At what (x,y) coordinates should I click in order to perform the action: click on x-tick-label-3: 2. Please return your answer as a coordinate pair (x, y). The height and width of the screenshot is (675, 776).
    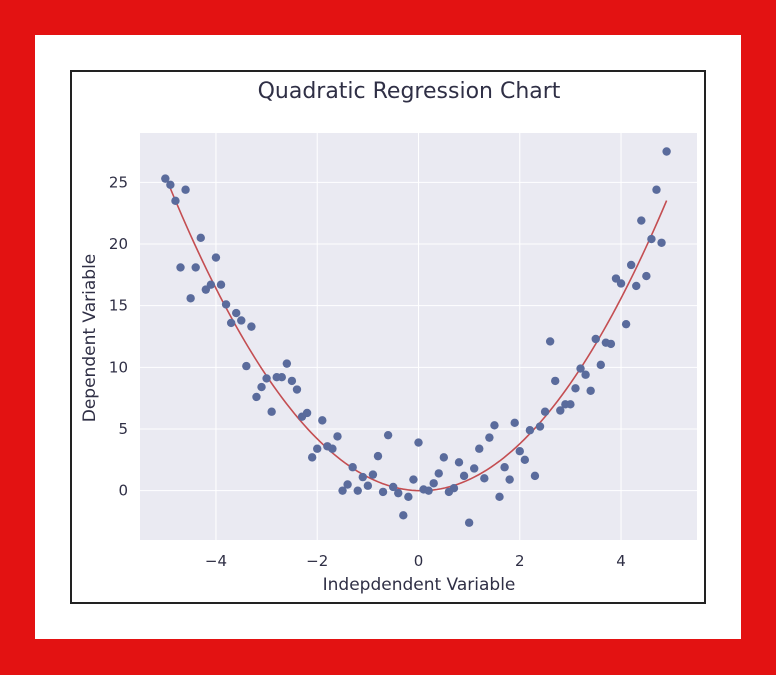
    Looking at the image, I should click on (520, 561).